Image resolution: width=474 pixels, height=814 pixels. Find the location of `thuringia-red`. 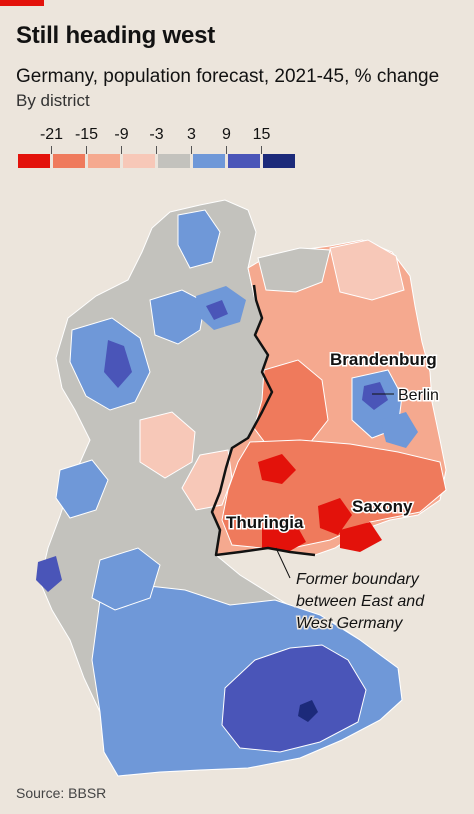

thuringia-red is located at coordinates (284, 538).